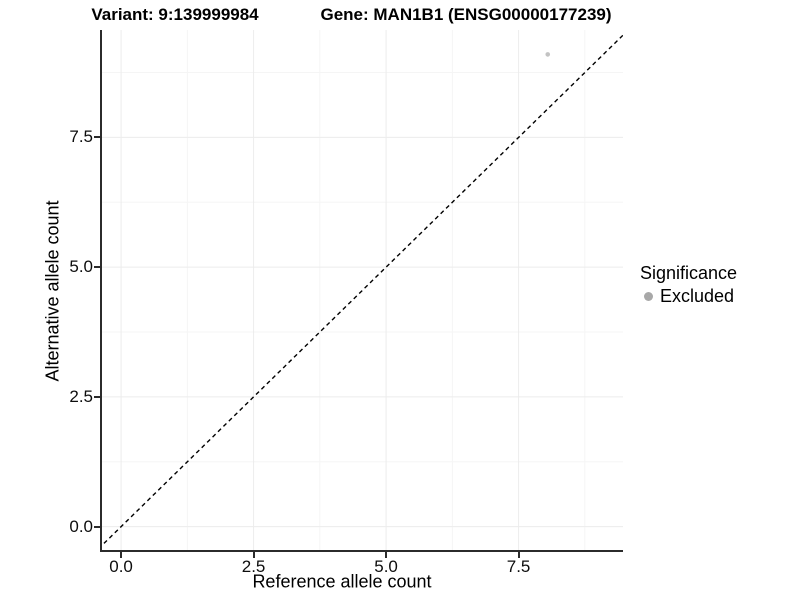 The height and width of the screenshot is (600, 800). I want to click on legend: Significance Excluded, so click(688, 285).